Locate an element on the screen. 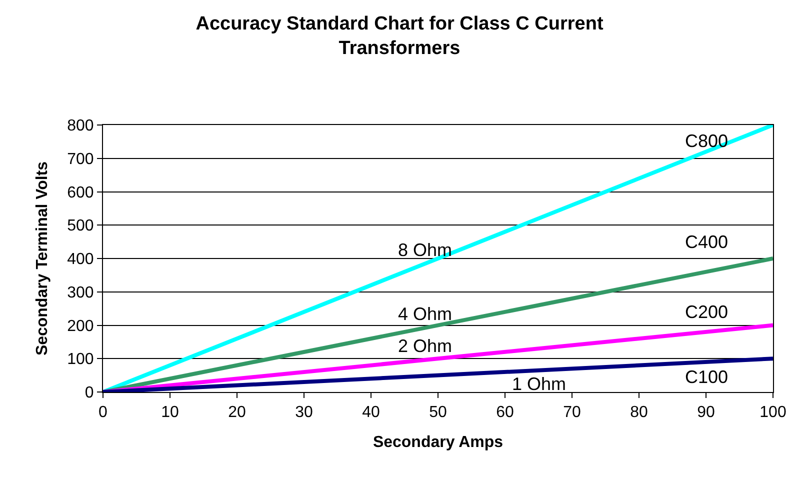  y-tick-label: 700 is located at coordinates (80, 159).